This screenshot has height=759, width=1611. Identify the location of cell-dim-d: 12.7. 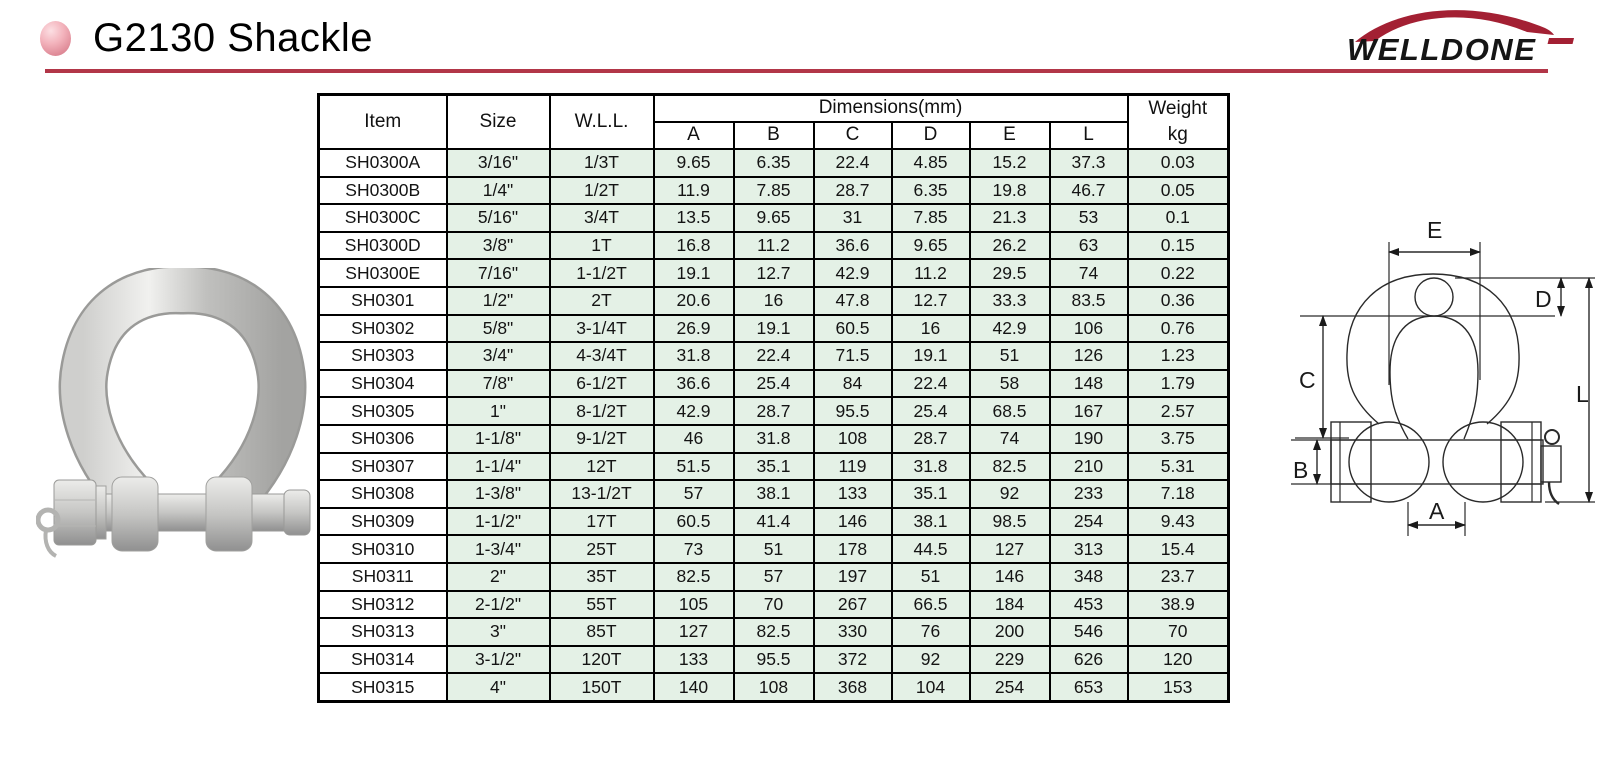
(930, 300).